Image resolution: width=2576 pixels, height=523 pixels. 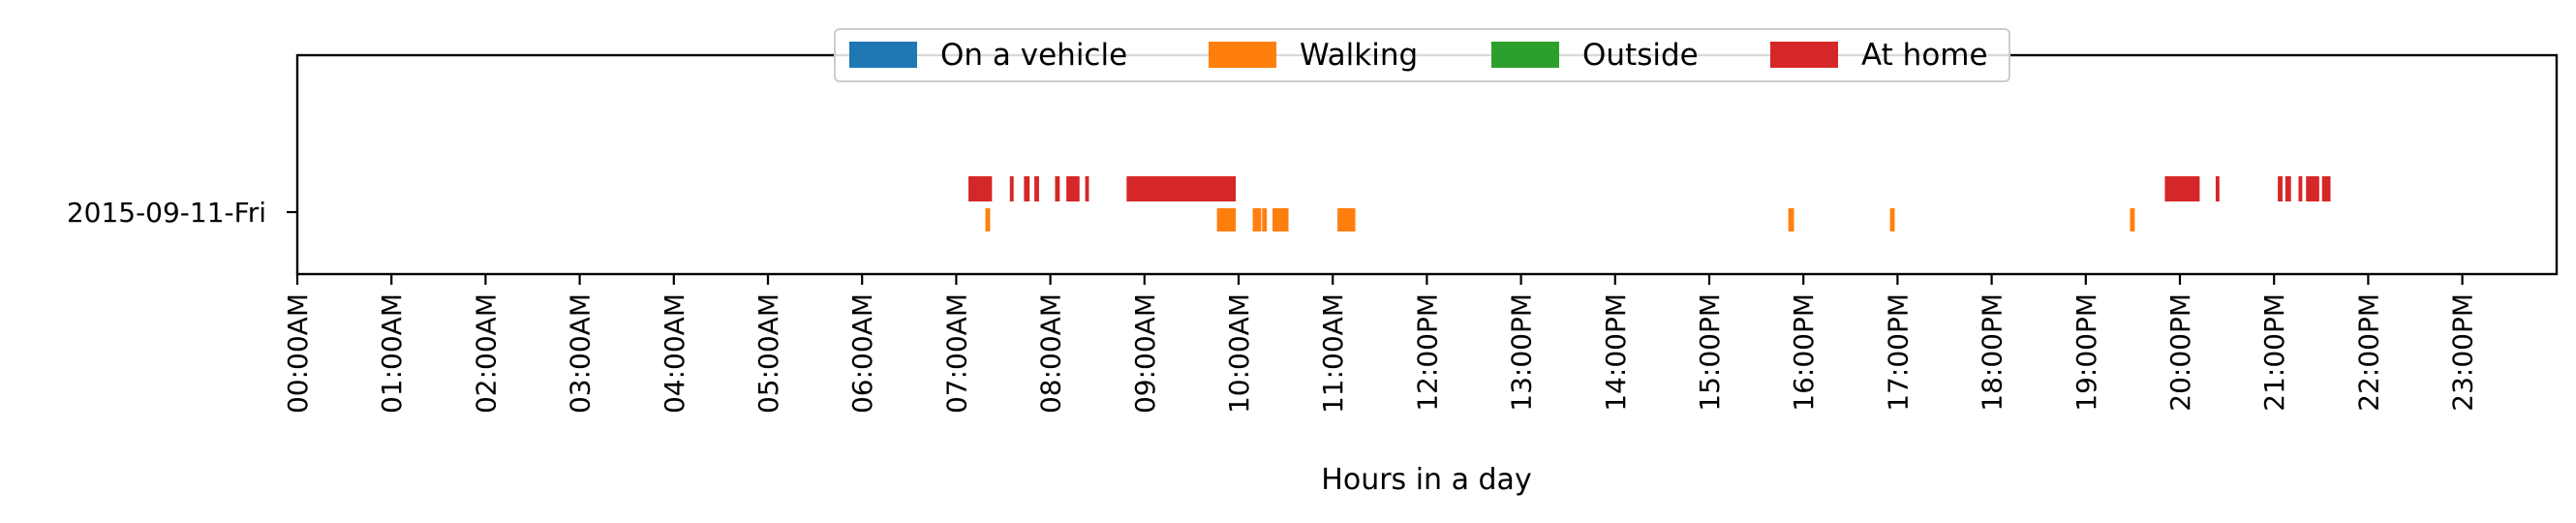 I want to click on legend-label-outside: Outside, so click(x=1640, y=55).